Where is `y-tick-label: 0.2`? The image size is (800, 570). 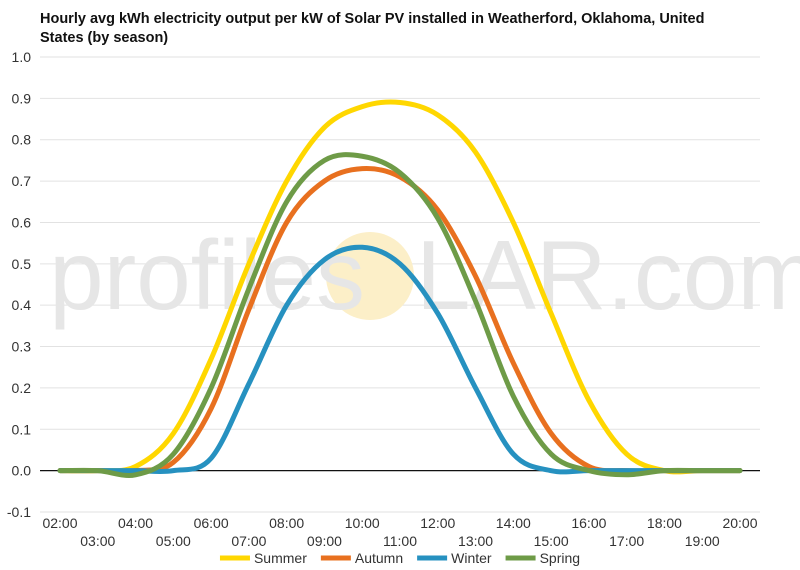
y-tick-label: 0.2 is located at coordinates (22, 388).